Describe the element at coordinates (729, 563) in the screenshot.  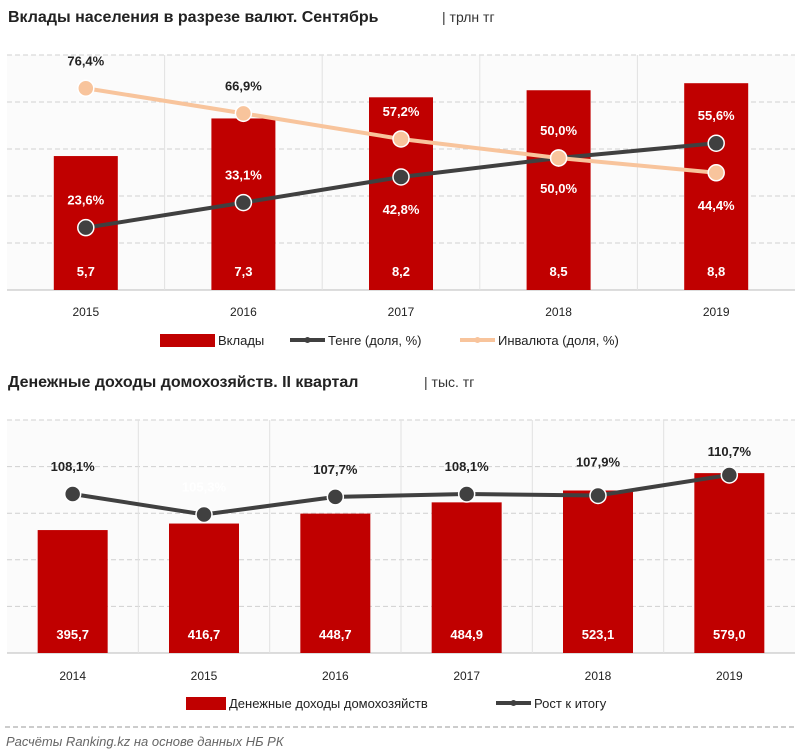
I see `chart2-bar-2019` at that location.